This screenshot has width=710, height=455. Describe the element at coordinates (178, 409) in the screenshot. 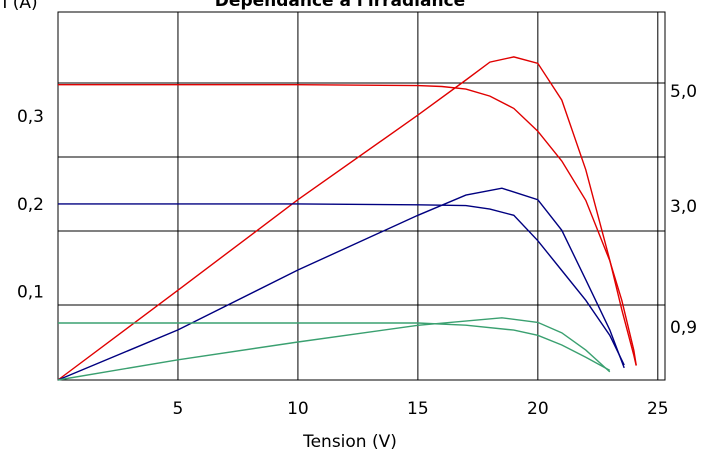

I see `x-tick-label: 5` at that location.